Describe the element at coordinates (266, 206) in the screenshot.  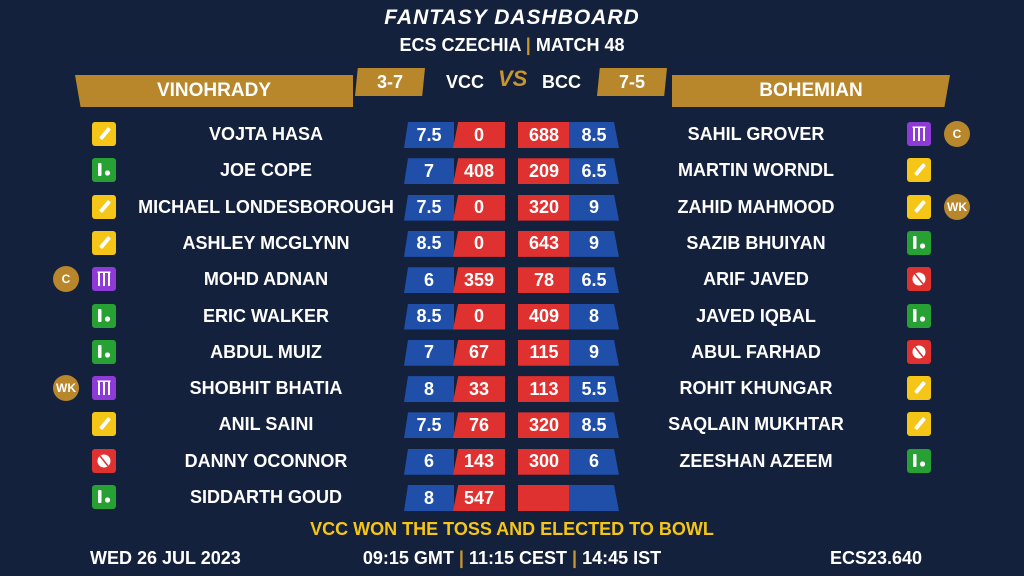
I see `left-player-name: MICHAEL LONDESBOROUGH` at that location.